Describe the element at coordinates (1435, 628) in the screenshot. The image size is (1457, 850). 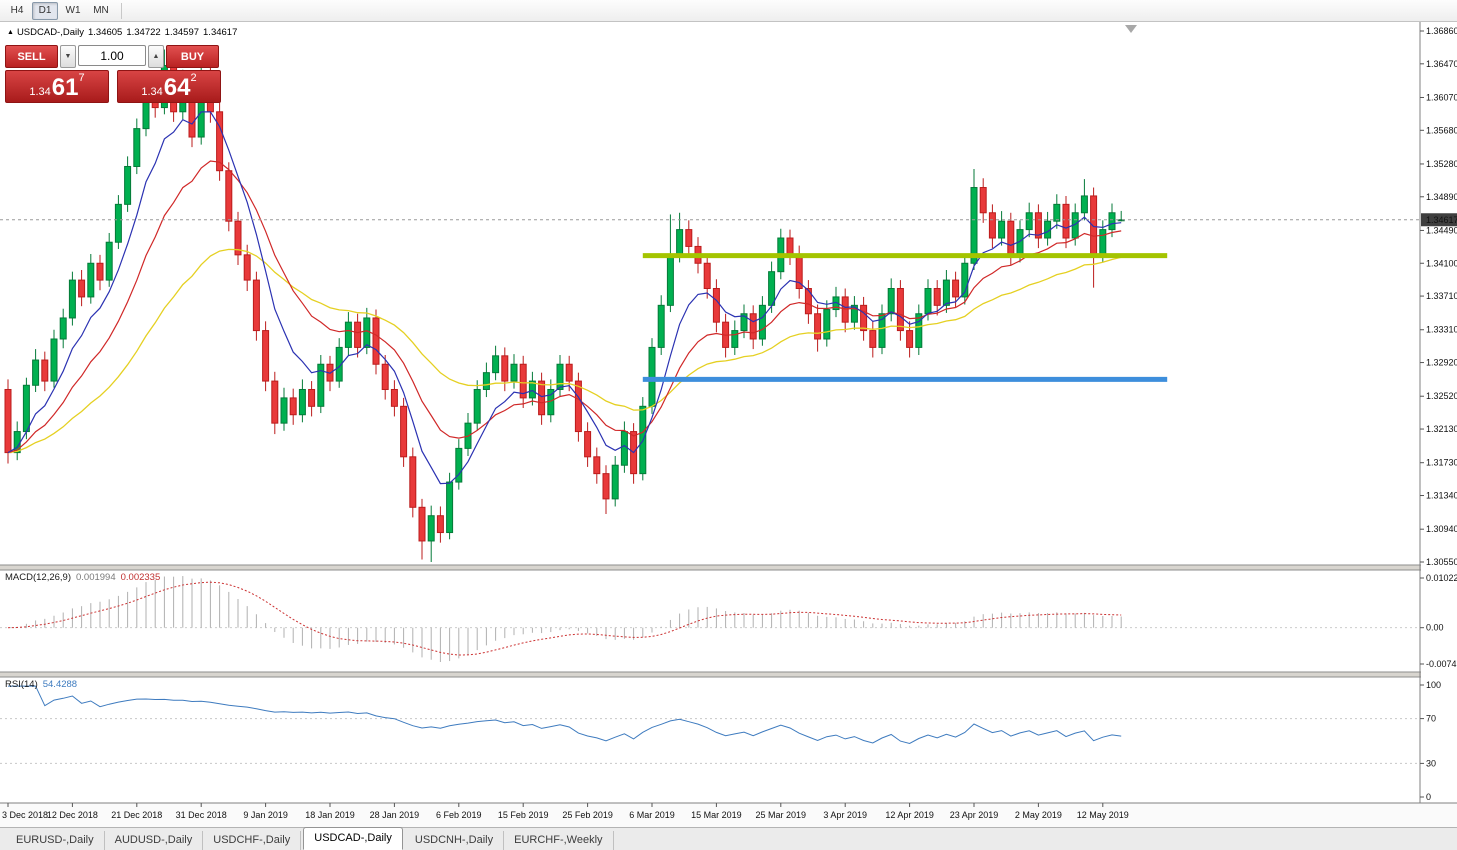
I see `svg-text: 0.00` at that location.